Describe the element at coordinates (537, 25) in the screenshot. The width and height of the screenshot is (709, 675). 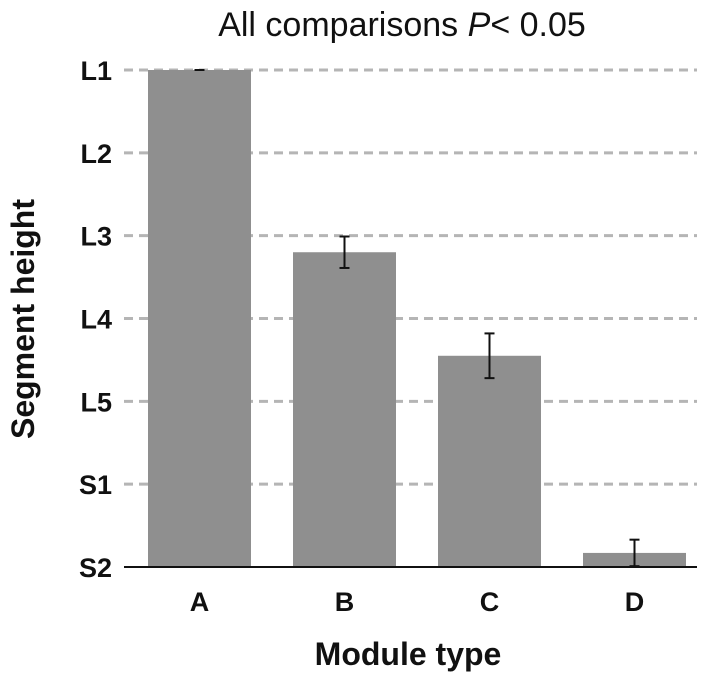
I see `chart-title-suffix: < 0.05` at that location.